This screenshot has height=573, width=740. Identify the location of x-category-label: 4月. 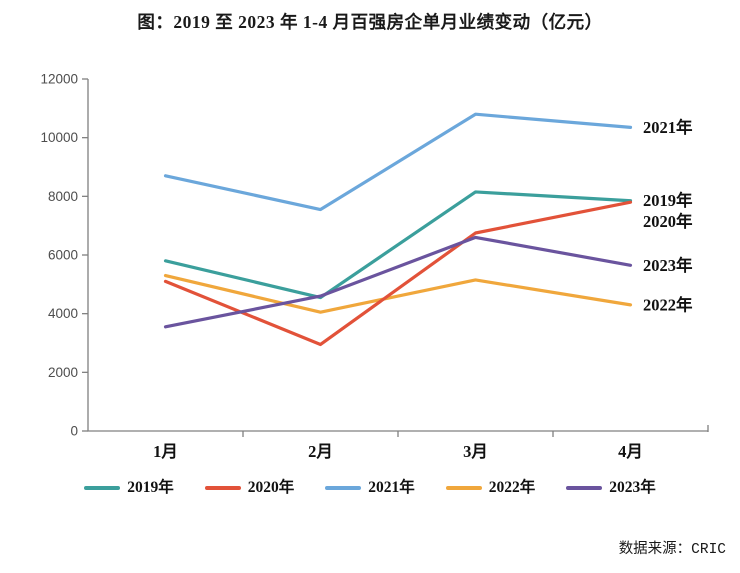
(630, 451).